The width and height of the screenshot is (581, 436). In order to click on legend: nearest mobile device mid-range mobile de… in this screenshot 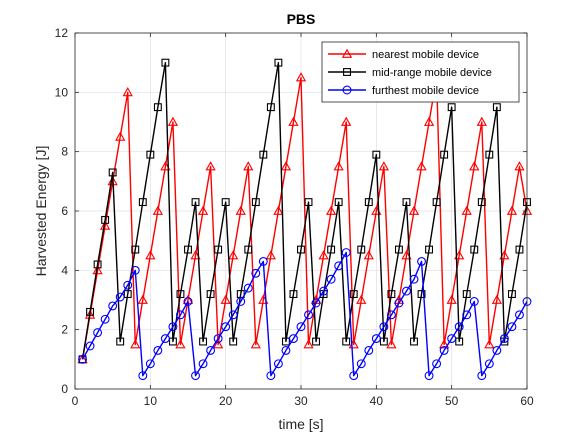, I will do `click(420, 72)`.